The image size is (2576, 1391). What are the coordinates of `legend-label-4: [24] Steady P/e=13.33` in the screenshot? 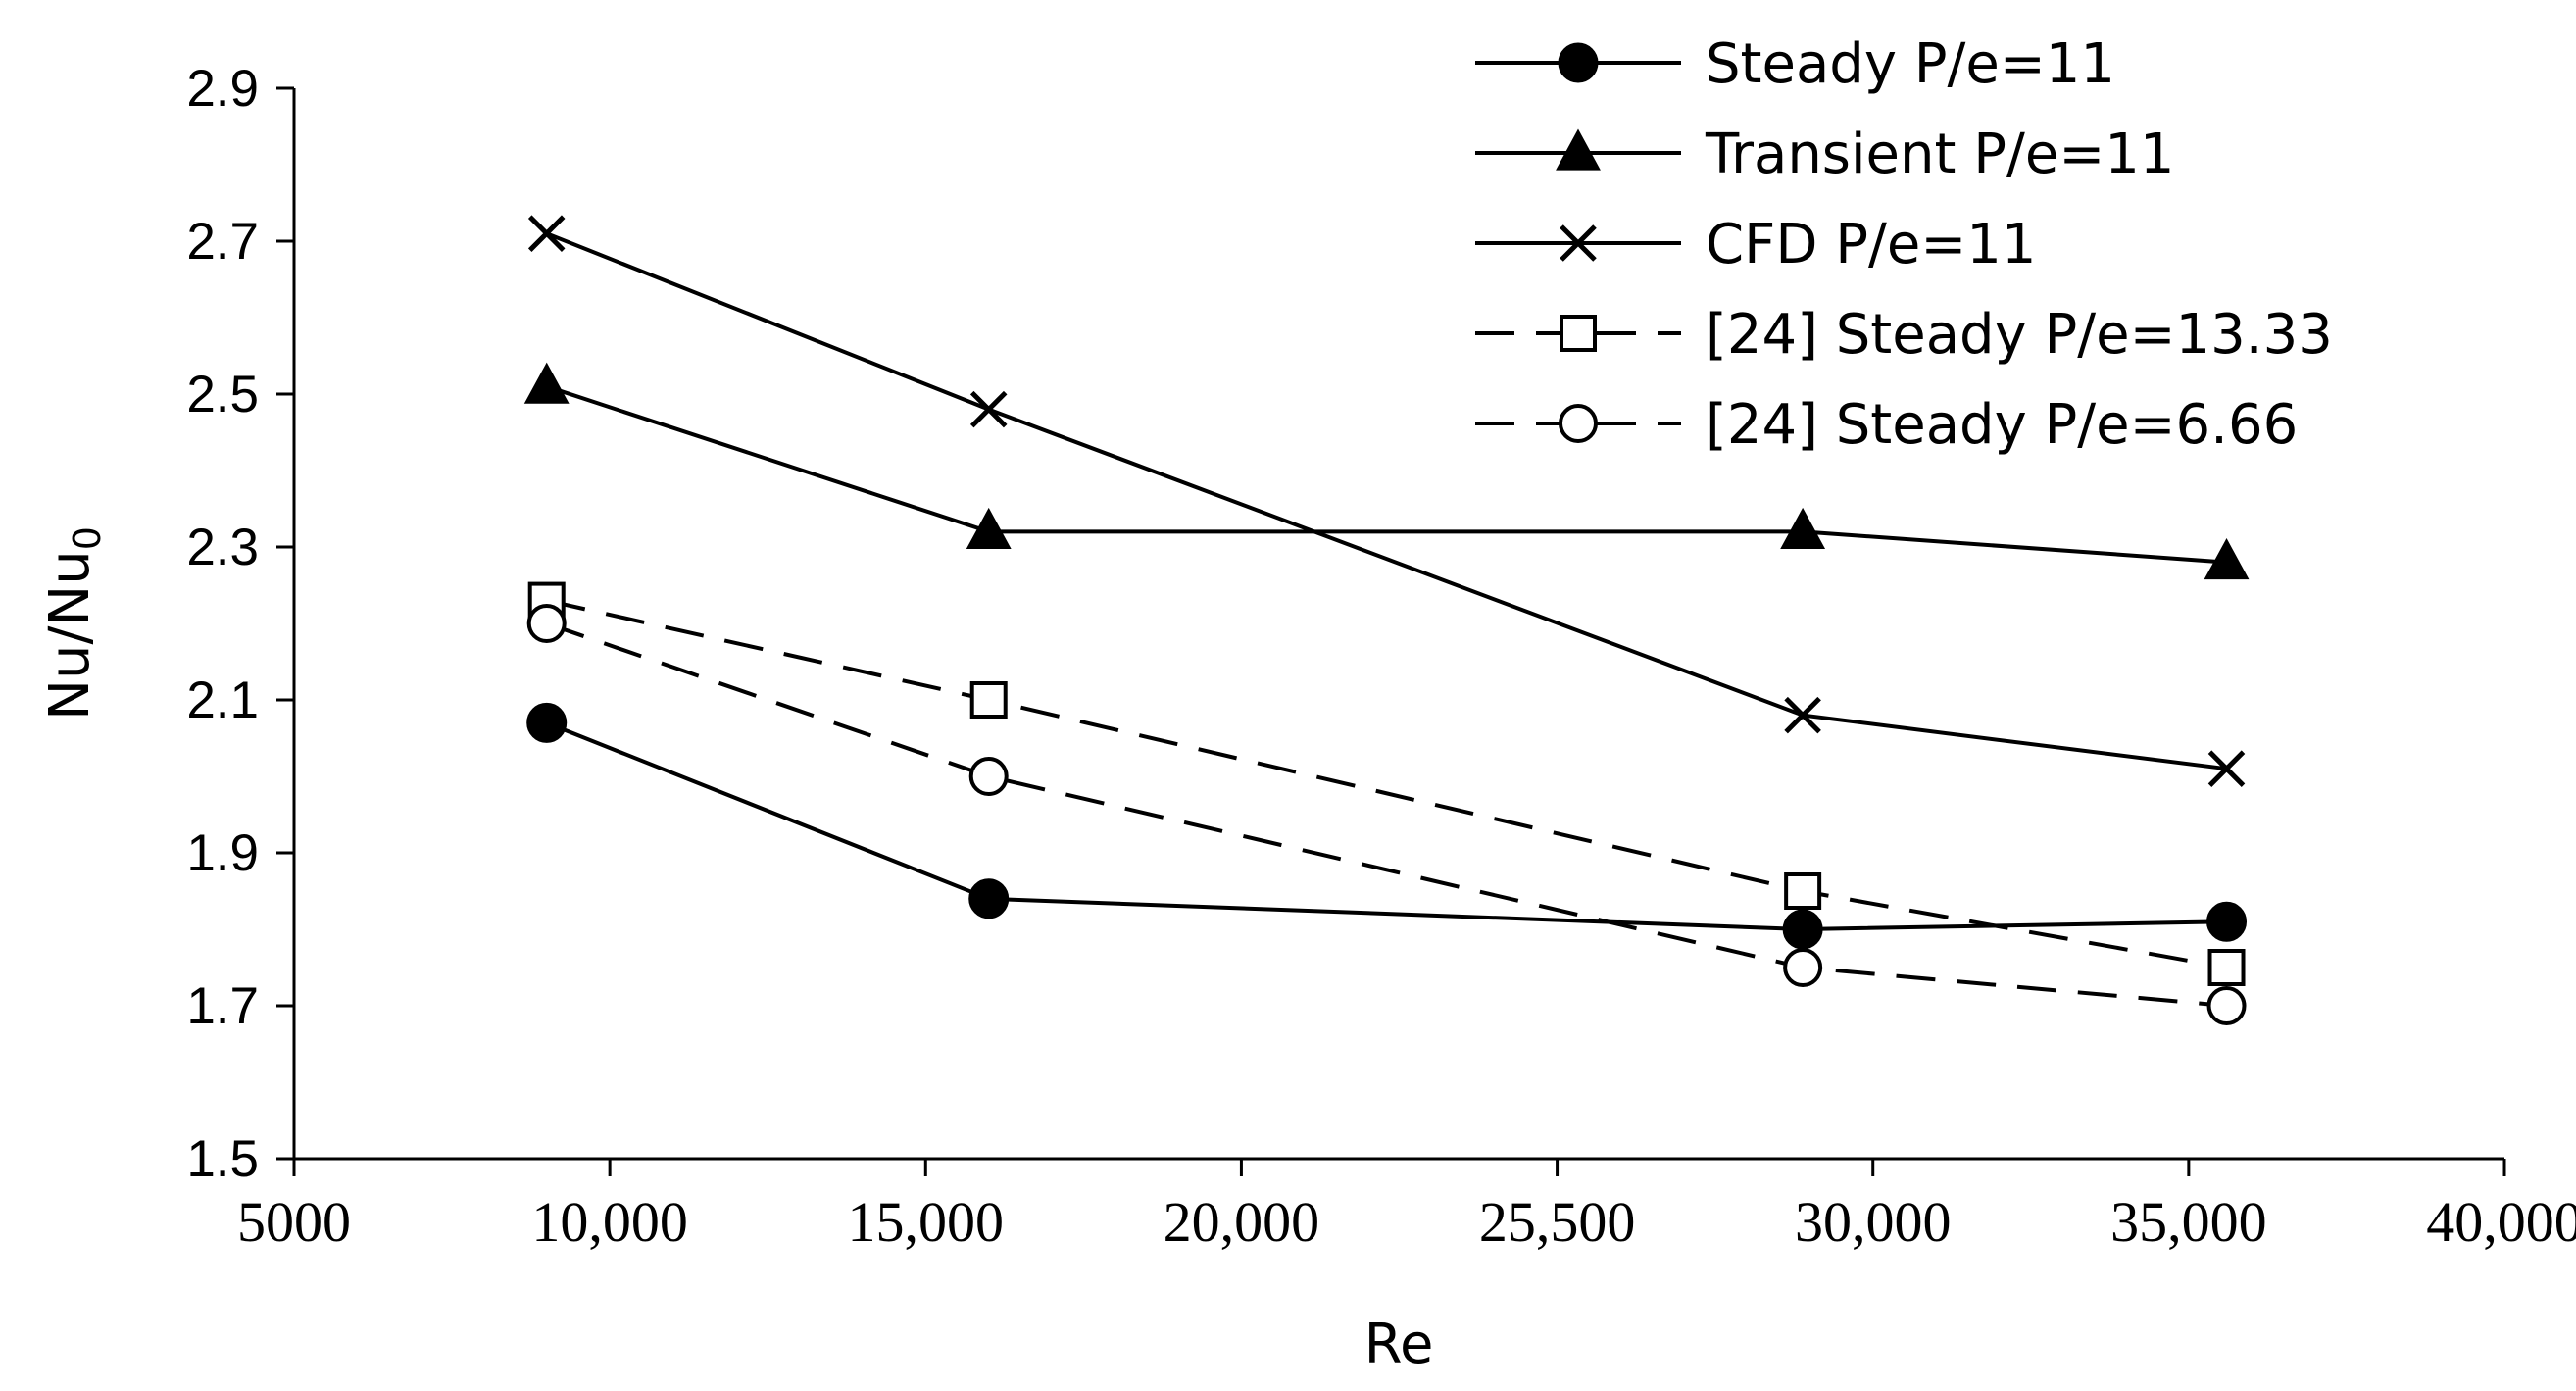 It's located at (2019, 335).